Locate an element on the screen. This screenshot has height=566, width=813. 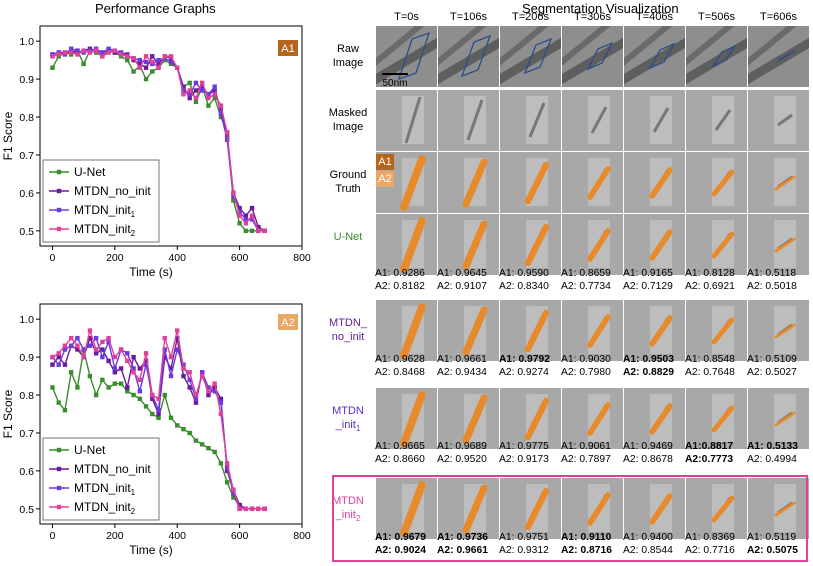
score-a2: A2: 0.7129 is located at coordinates (648, 286).